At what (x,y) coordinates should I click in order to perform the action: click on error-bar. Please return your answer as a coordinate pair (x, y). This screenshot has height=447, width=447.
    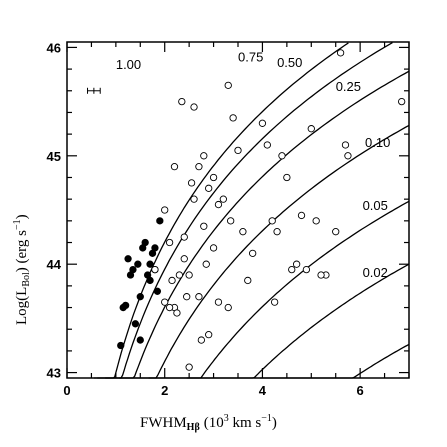
    Looking at the image, I should click on (94, 90).